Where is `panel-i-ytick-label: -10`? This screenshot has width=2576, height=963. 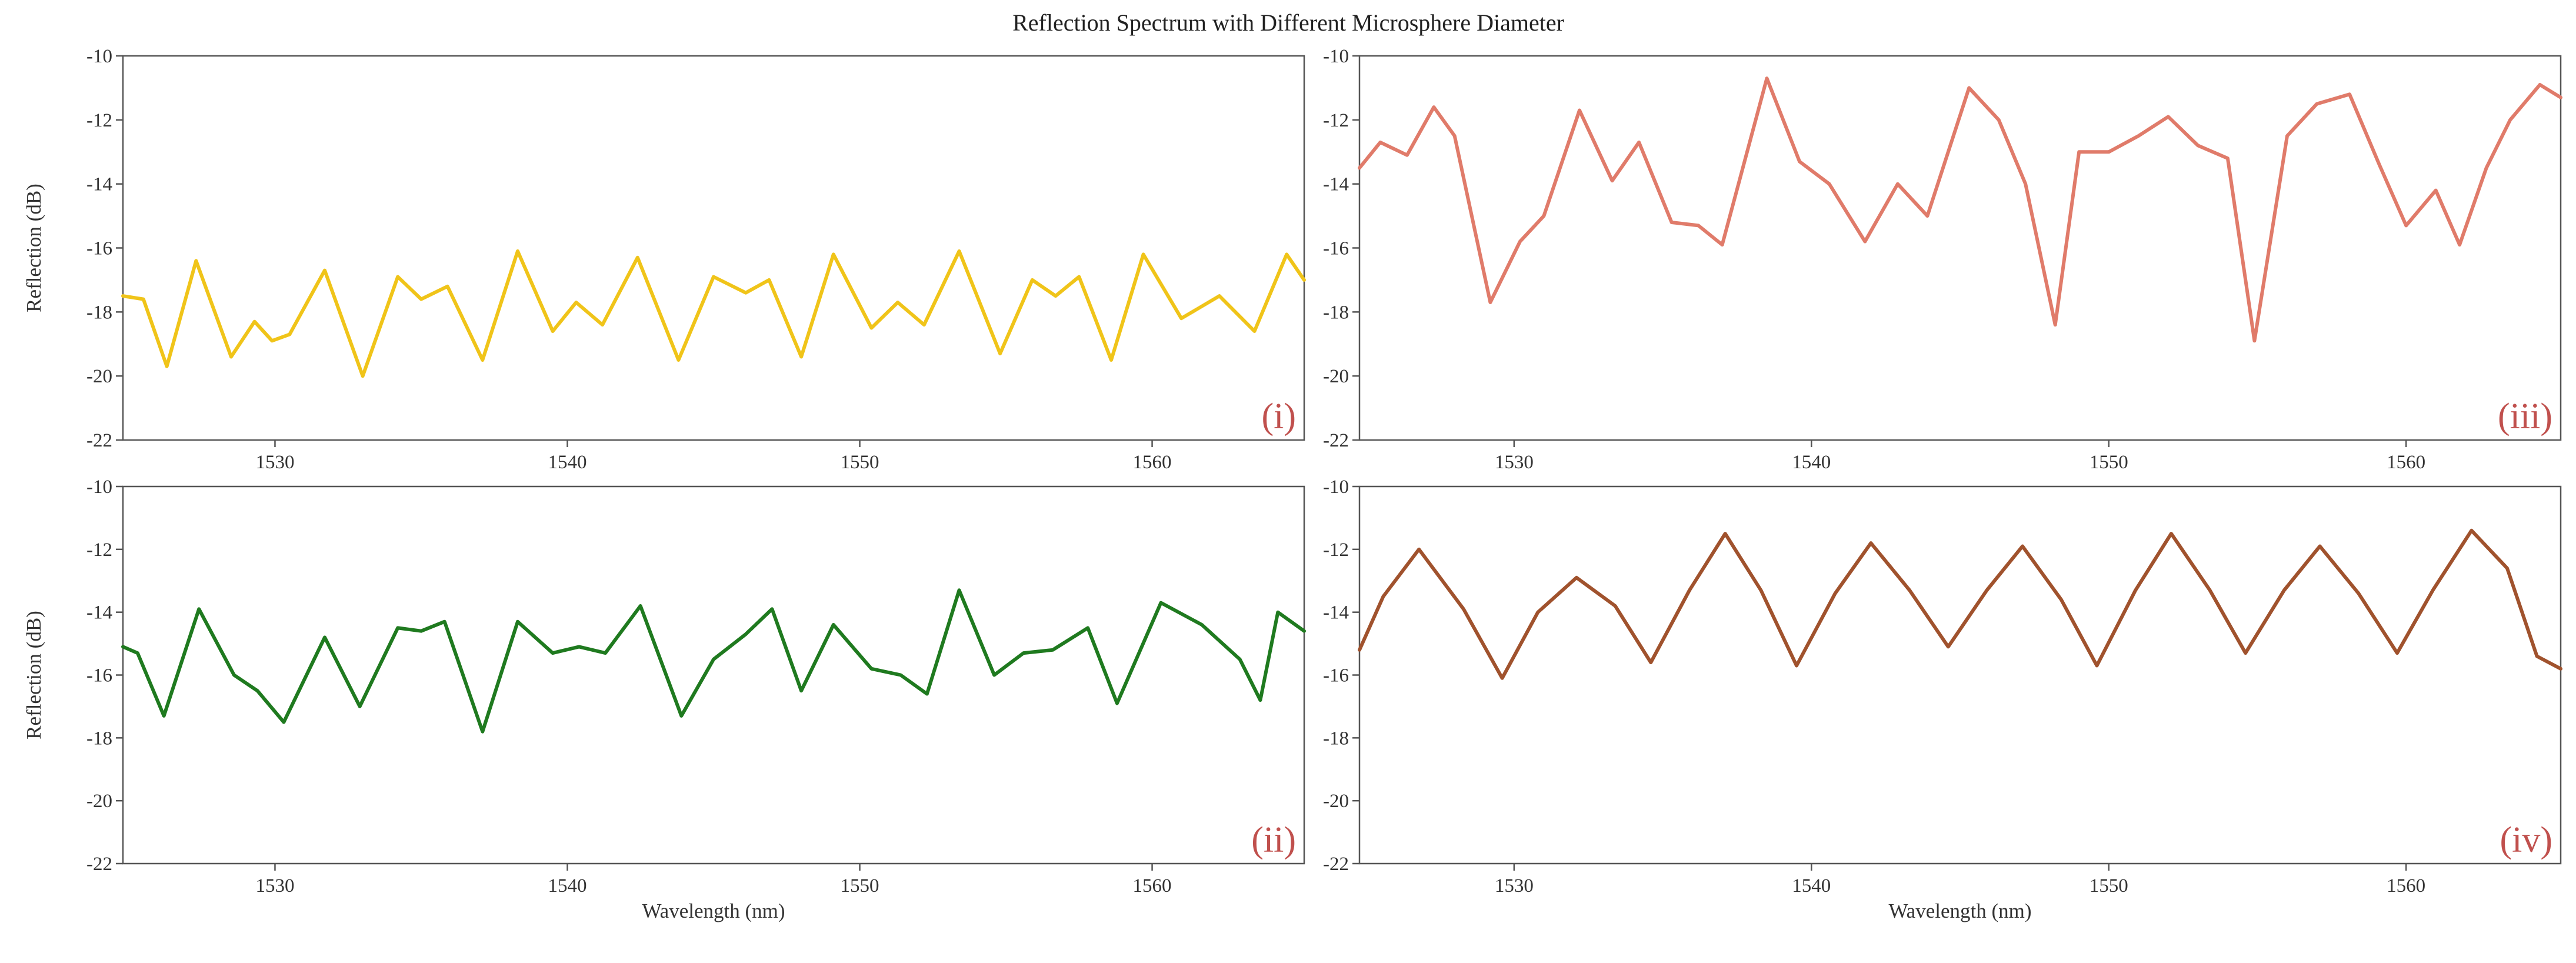
panel-i-ytick-label: -10 is located at coordinates (99, 56).